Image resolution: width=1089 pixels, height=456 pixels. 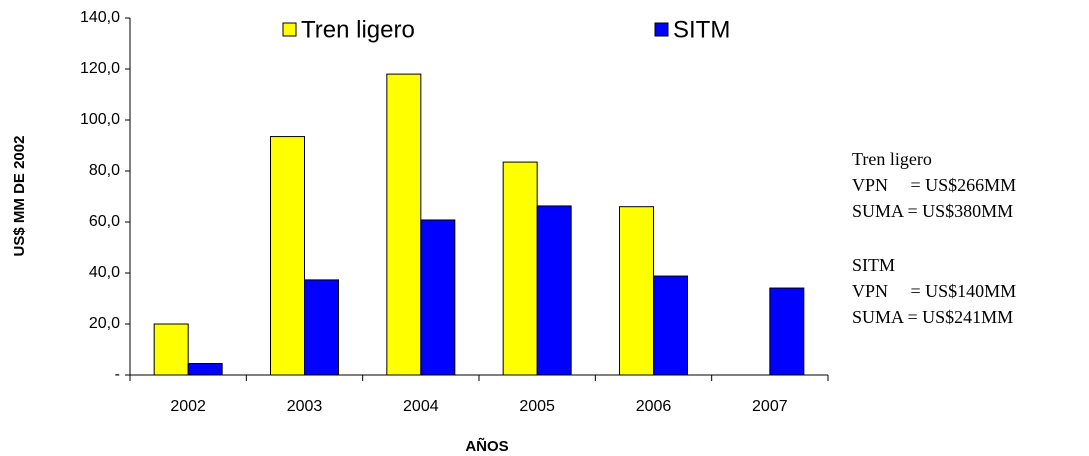 I want to click on y-tick-label: 140,0, so click(x=100, y=17).